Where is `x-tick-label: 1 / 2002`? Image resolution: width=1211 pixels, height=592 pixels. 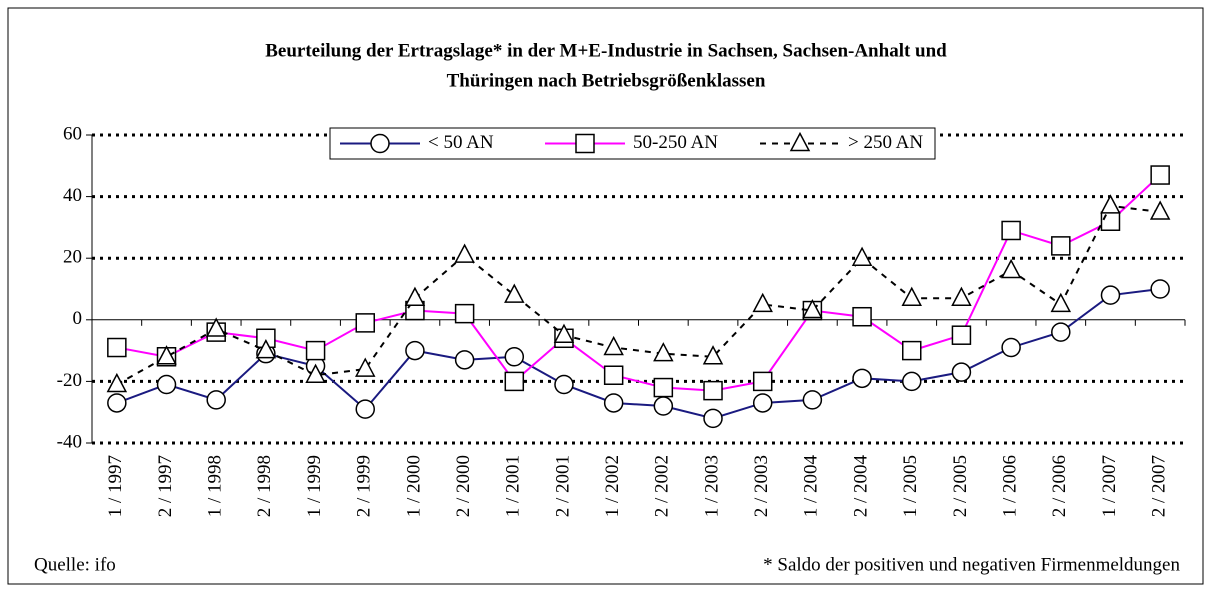
x-tick-label: 1 / 2002 is located at coordinates (612, 486).